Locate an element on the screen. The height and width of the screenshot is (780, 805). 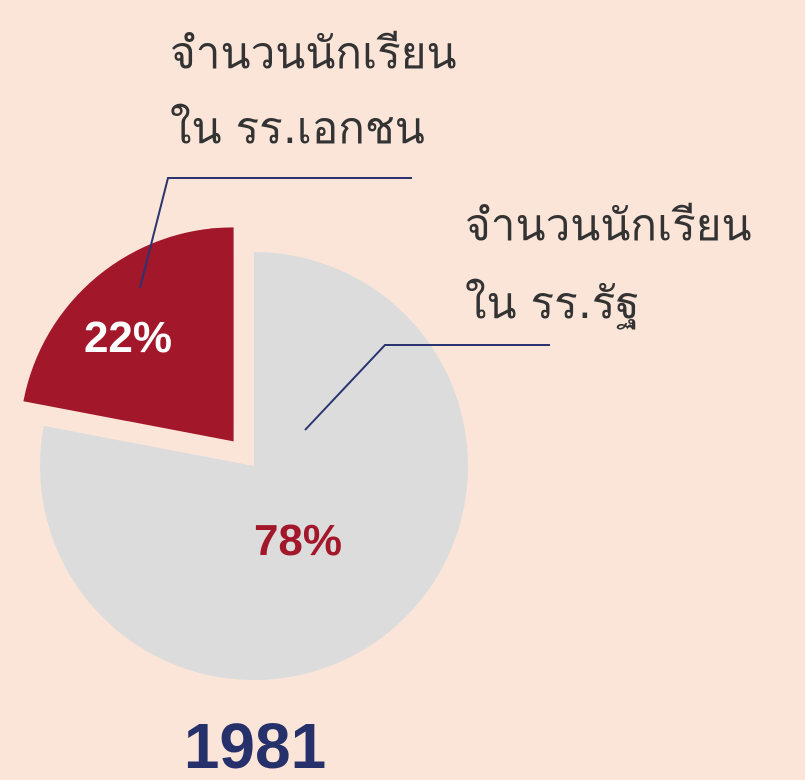
value-label: 78% is located at coordinates (298, 540).